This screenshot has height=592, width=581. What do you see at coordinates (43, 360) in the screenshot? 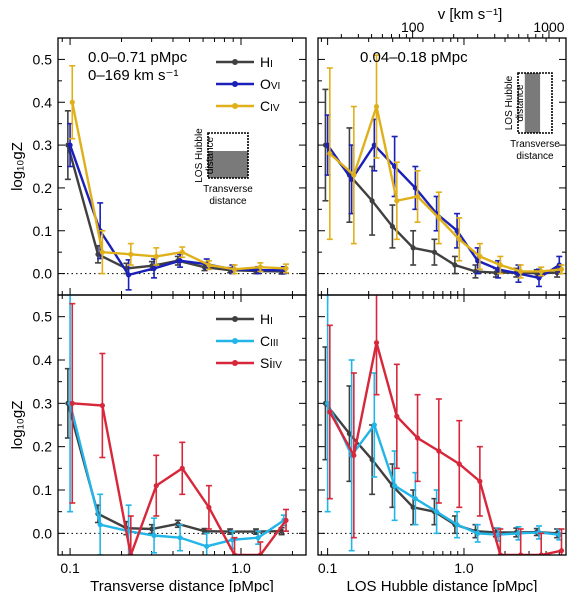
I see `y-tick-label: 0.4` at bounding box center [43, 360].